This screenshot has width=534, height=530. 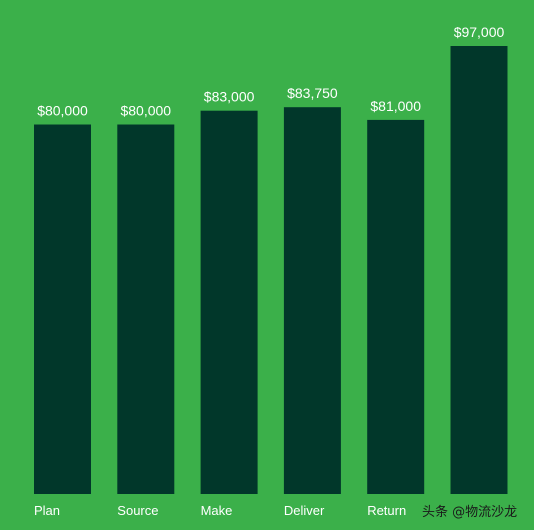 What do you see at coordinates (386, 510) in the screenshot?
I see `category-label-5: Return` at bounding box center [386, 510].